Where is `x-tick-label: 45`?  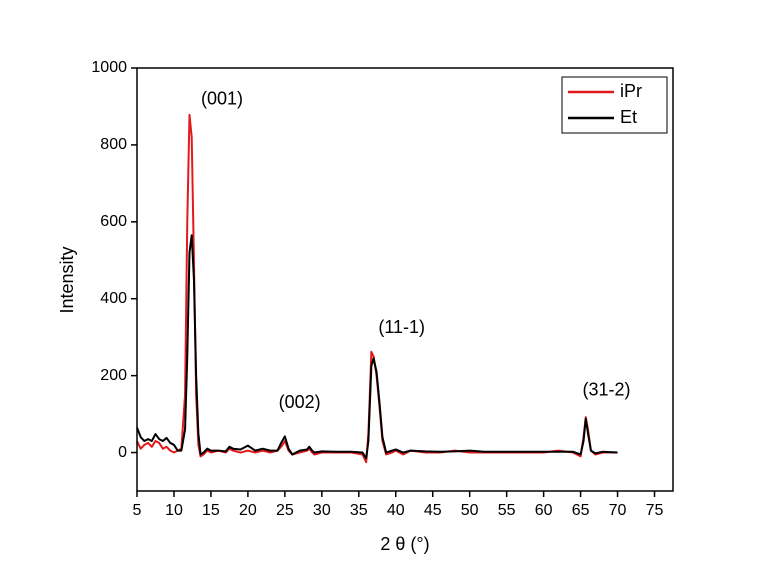 x-tick-label: 45 is located at coordinates (433, 510).